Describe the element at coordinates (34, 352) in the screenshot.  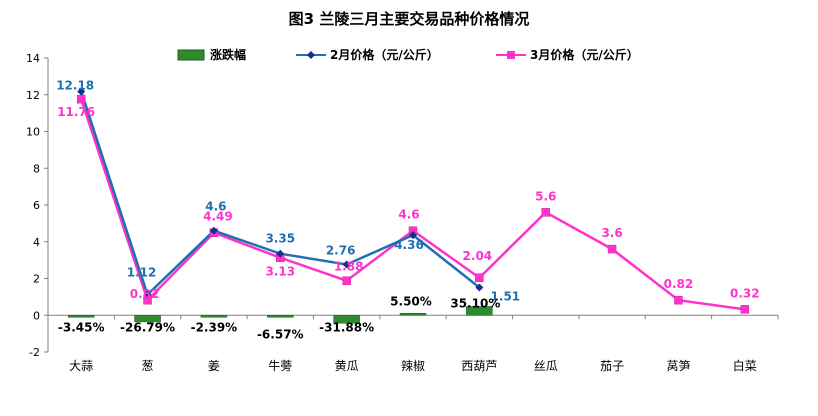
I see `y-tick-label: -2` at that location.